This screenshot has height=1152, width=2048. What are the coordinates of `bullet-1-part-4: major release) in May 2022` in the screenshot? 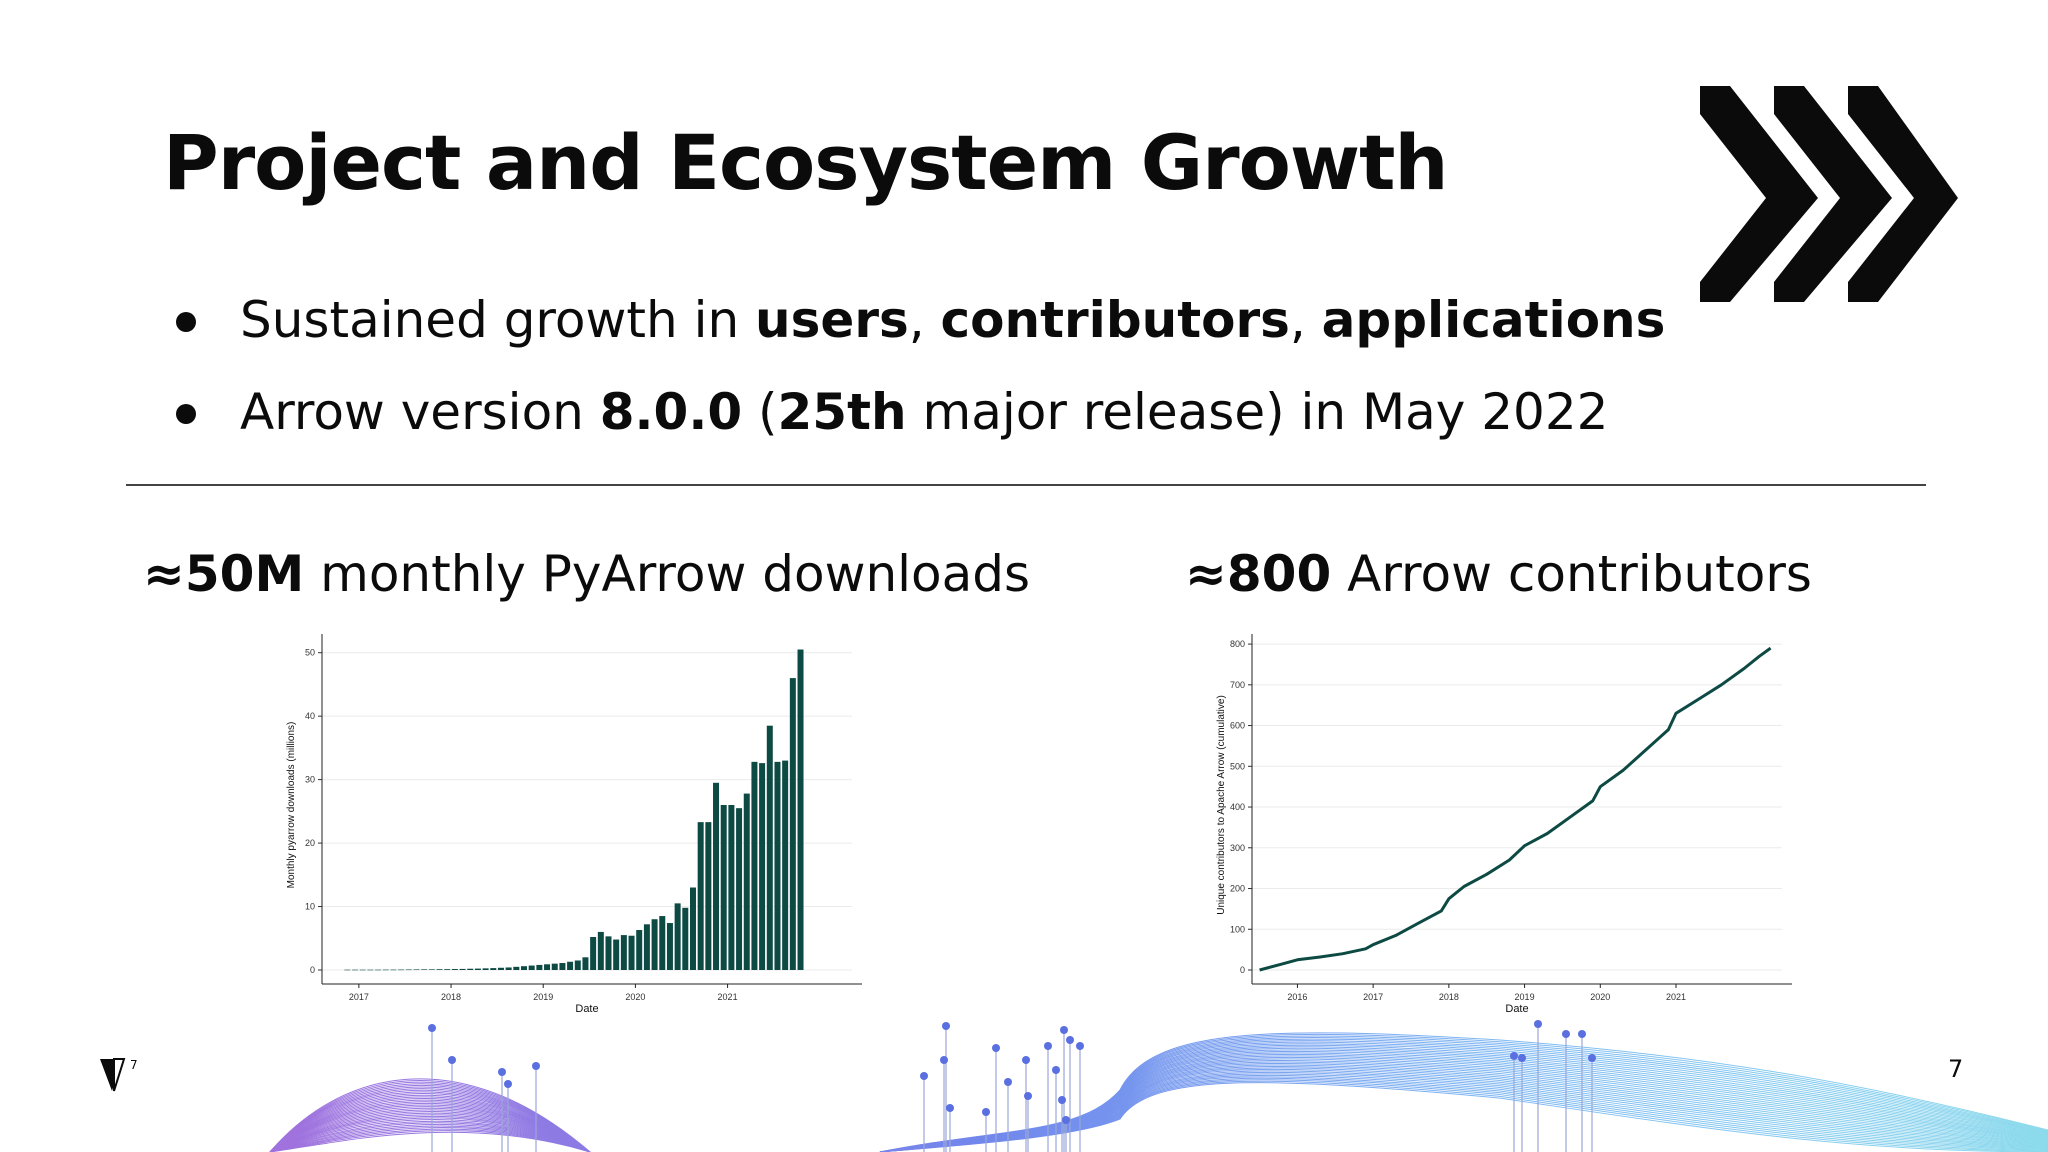 It's located at (1257, 412).